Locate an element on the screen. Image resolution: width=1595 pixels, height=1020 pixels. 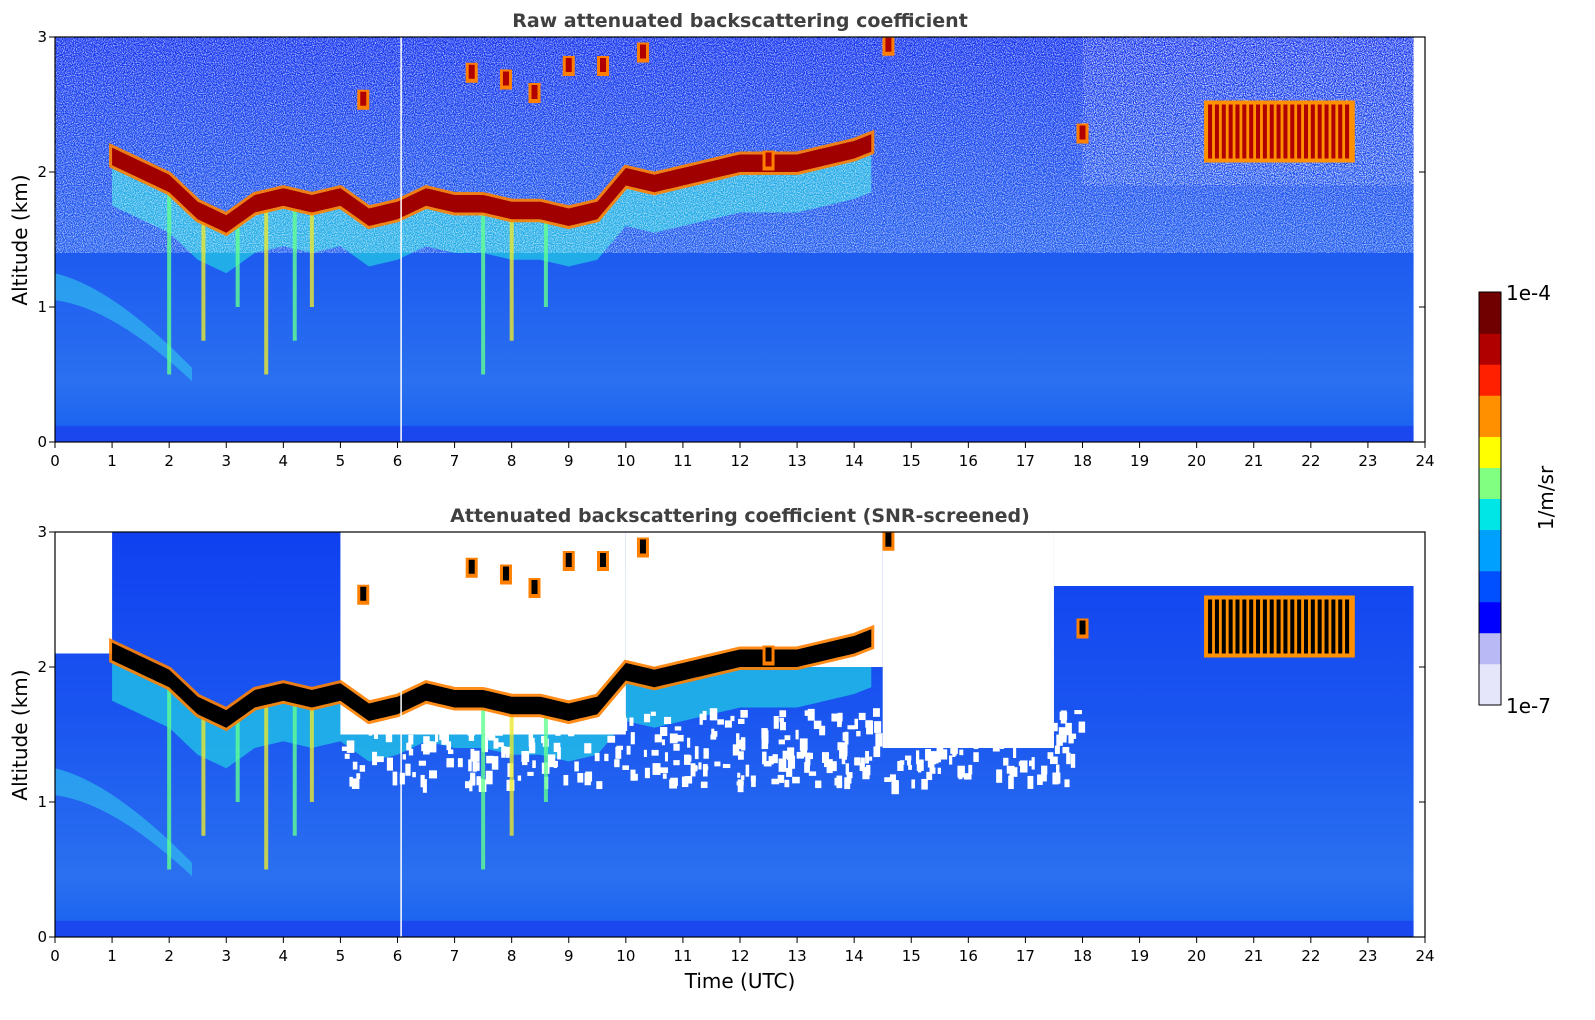
colorbar-swatches is located at coordinates (1490, 499).